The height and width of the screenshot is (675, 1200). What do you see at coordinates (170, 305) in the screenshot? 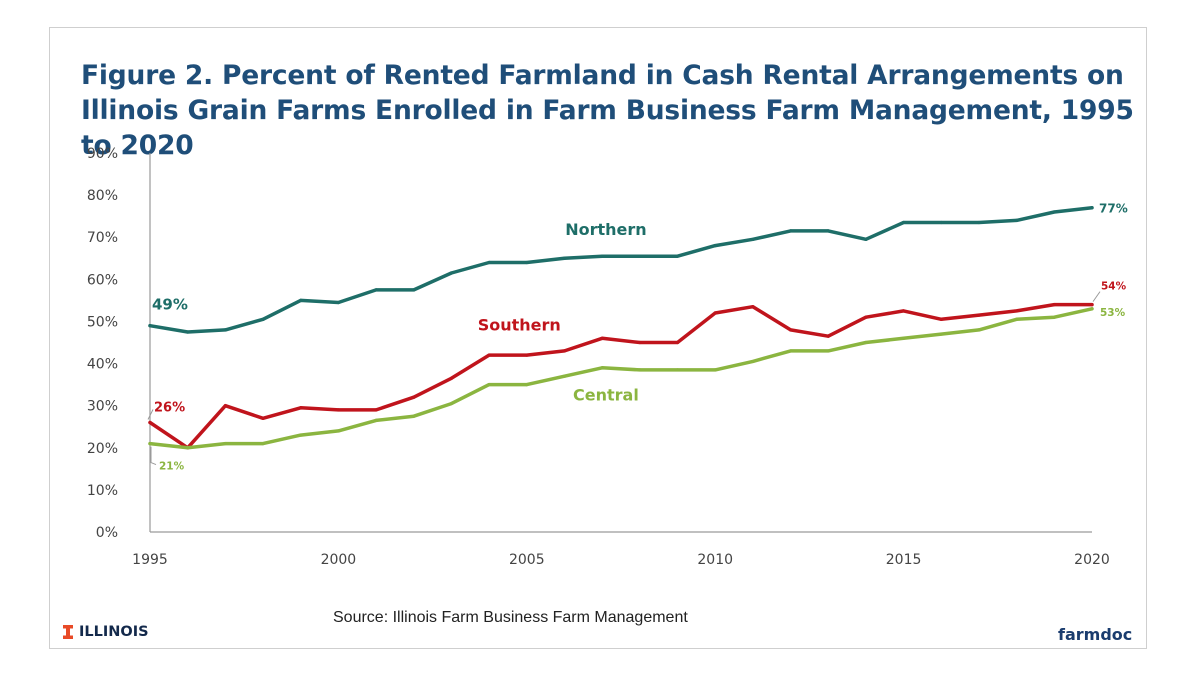
I see `data-label-northern: 49%` at bounding box center [170, 305].